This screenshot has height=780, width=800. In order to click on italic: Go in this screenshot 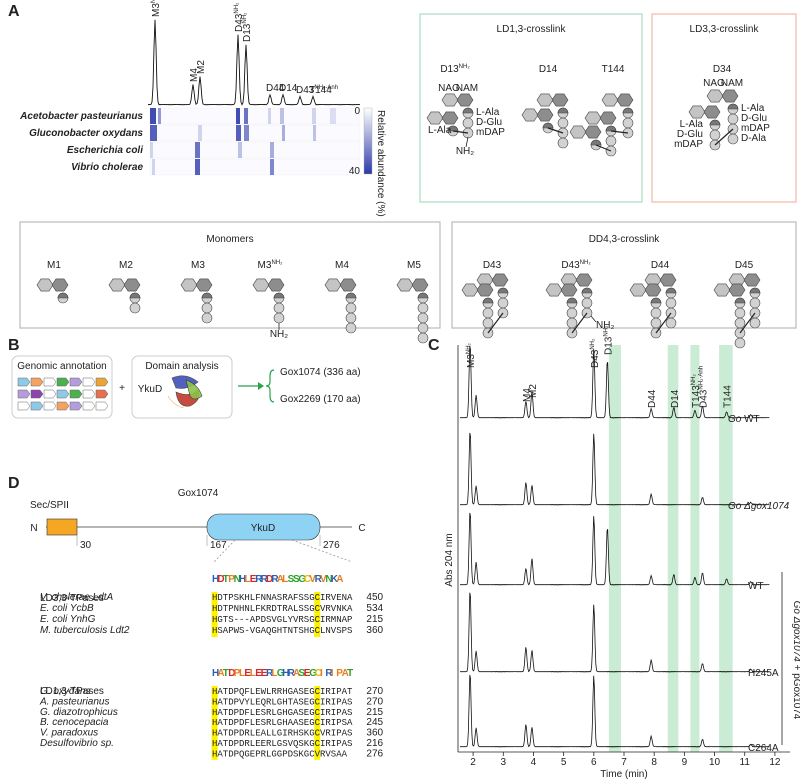, I will do `click(735, 419)`.